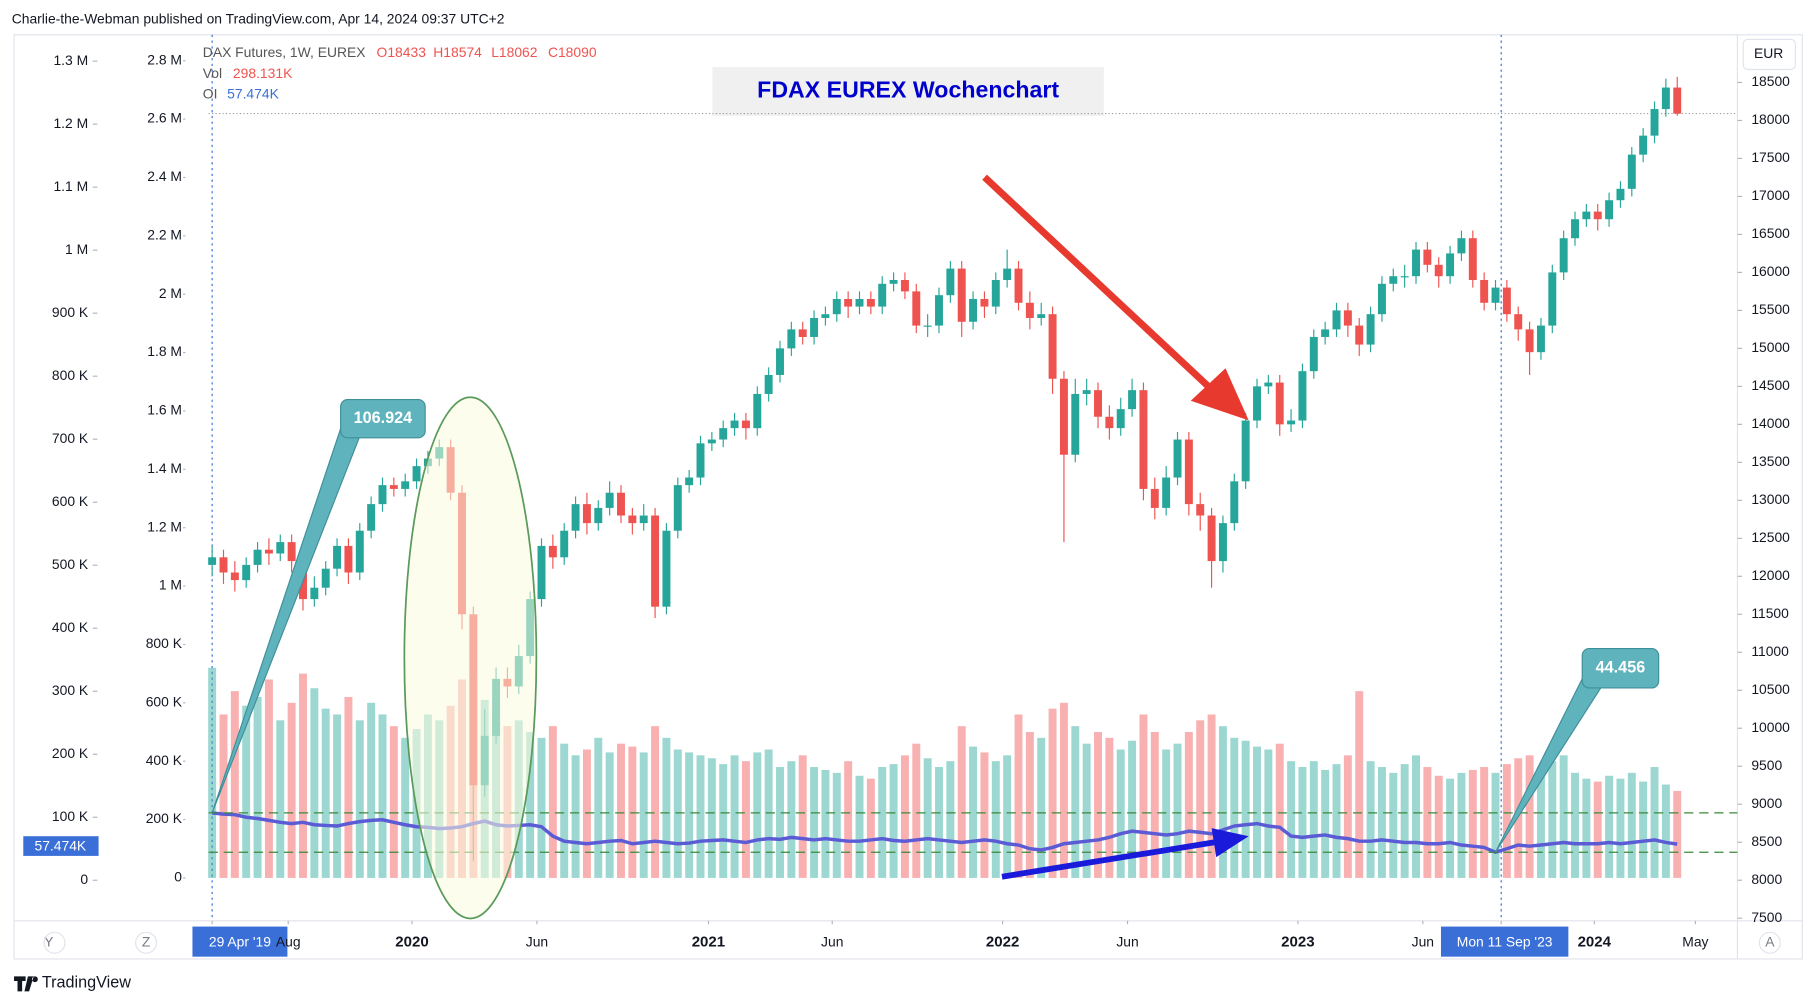  Describe the element at coordinates (1766, 879) in the screenshot. I see `price-tick-label: 8000` at that location.